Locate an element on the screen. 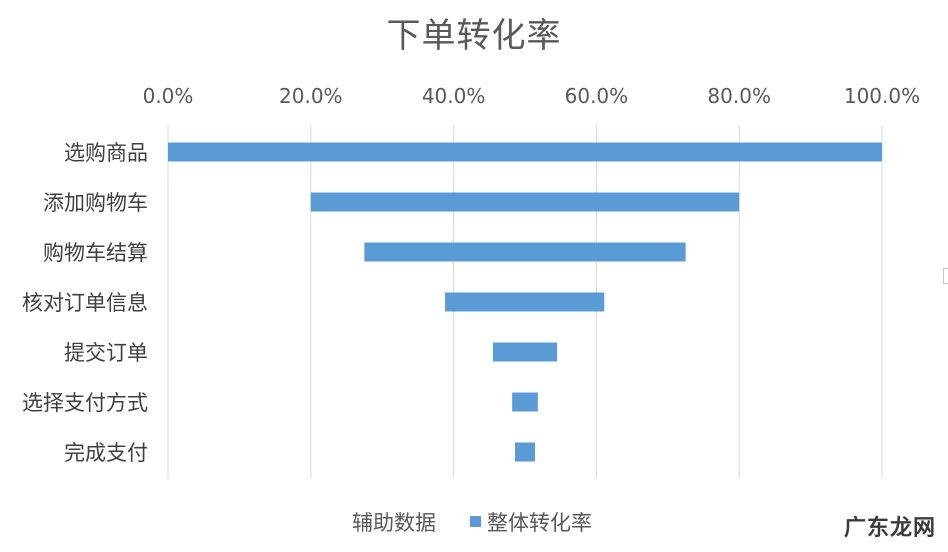 The height and width of the screenshot is (552, 948). x-tick-label: 40.0% is located at coordinates (454, 96).